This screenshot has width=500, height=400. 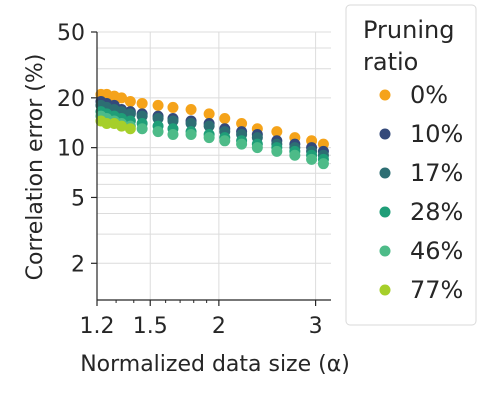 What do you see at coordinates (71, 33) in the screenshot?
I see `y-tick-label: 50` at bounding box center [71, 33].